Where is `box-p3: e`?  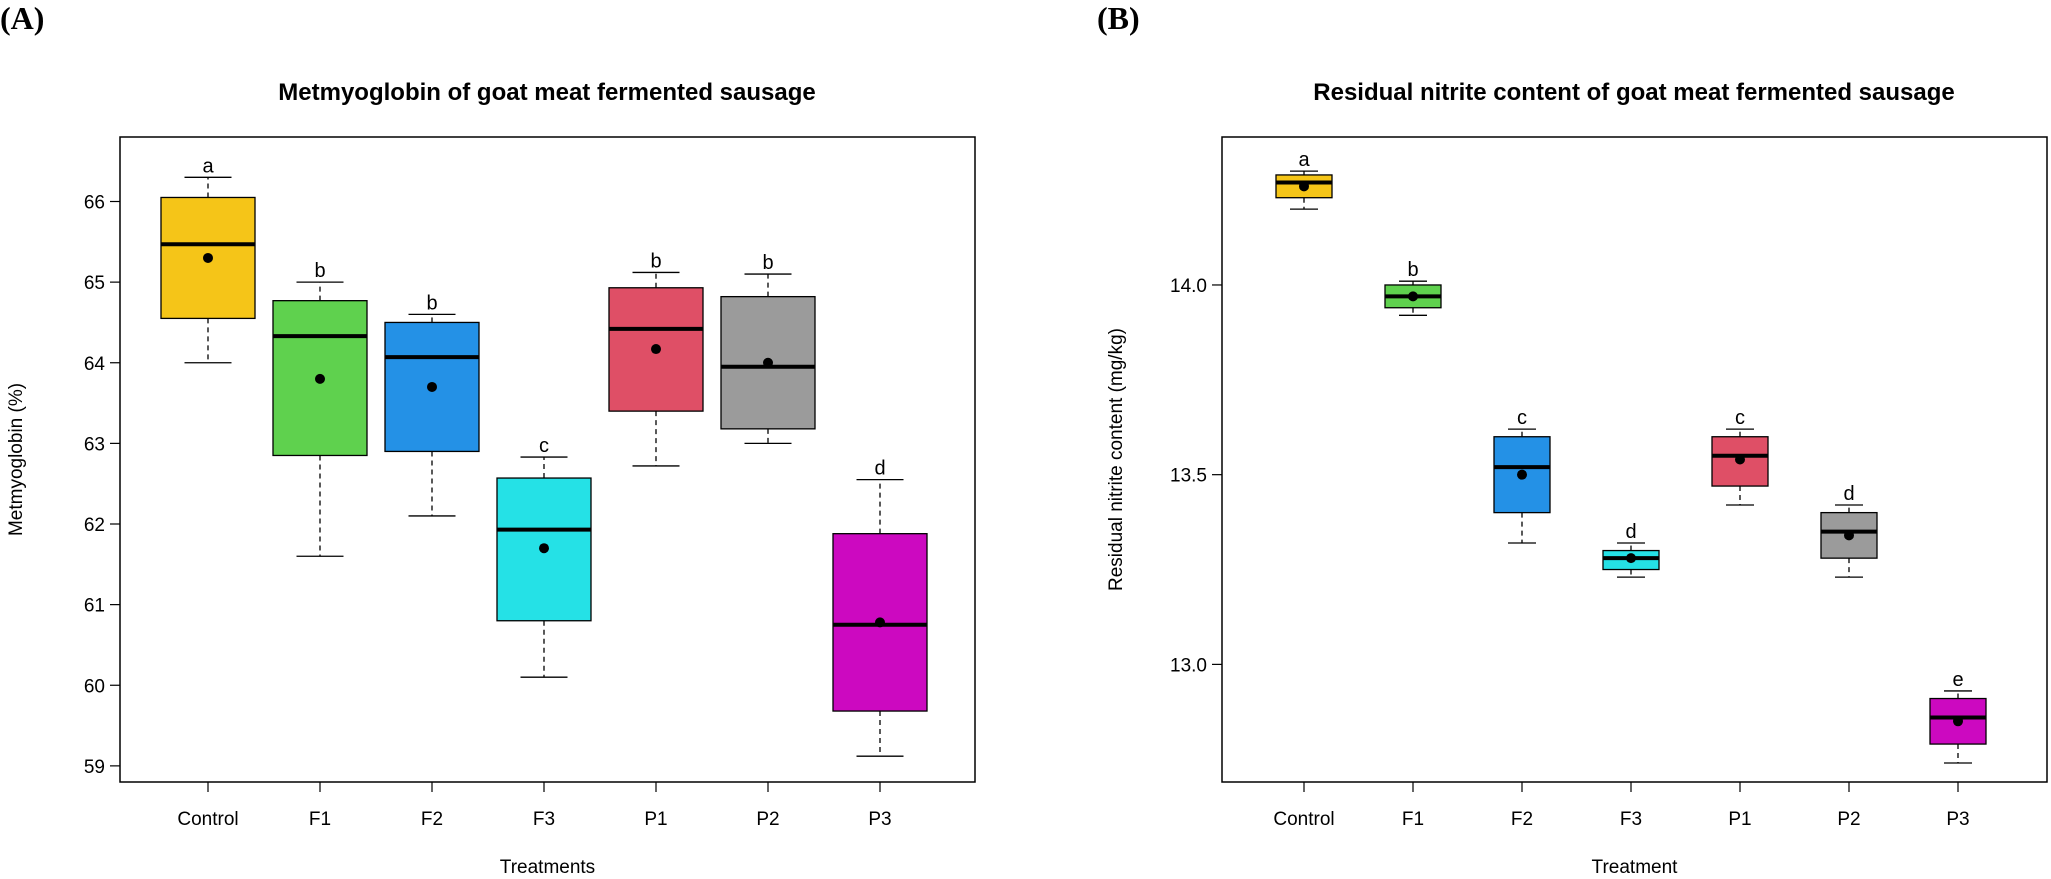
box-p3: e is located at coordinates (1958, 716).